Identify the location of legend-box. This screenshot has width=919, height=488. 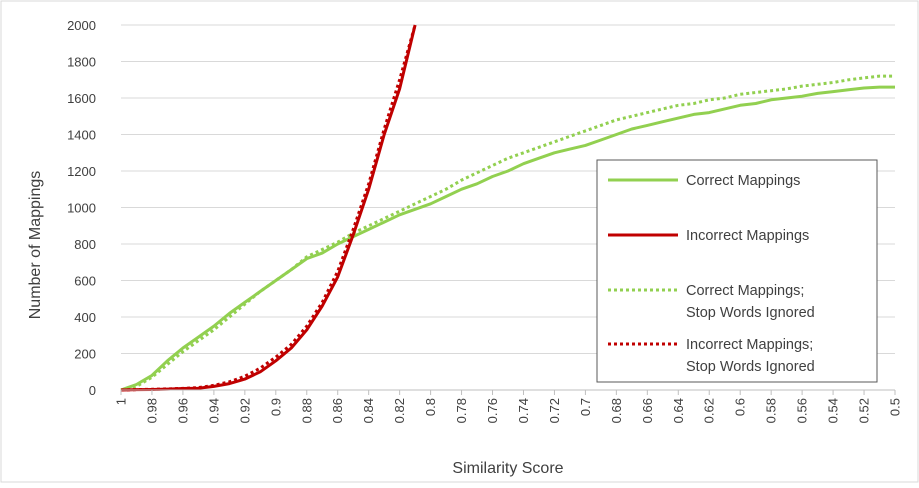
(737, 271).